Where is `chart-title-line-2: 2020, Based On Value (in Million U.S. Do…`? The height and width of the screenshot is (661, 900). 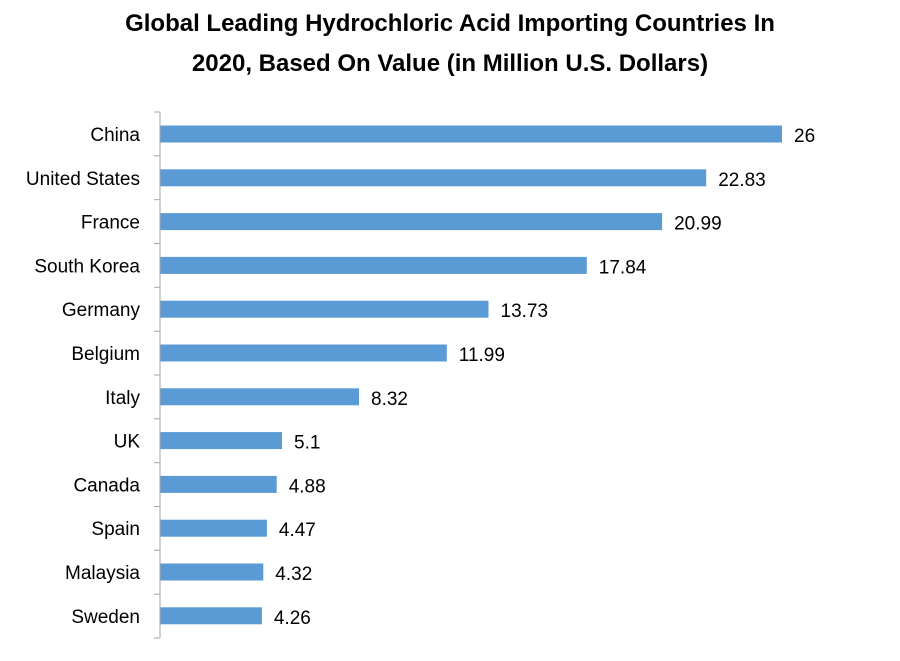
chart-title-line-2: 2020, Based On Value (in Million U.S. Do… is located at coordinates (450, 63).